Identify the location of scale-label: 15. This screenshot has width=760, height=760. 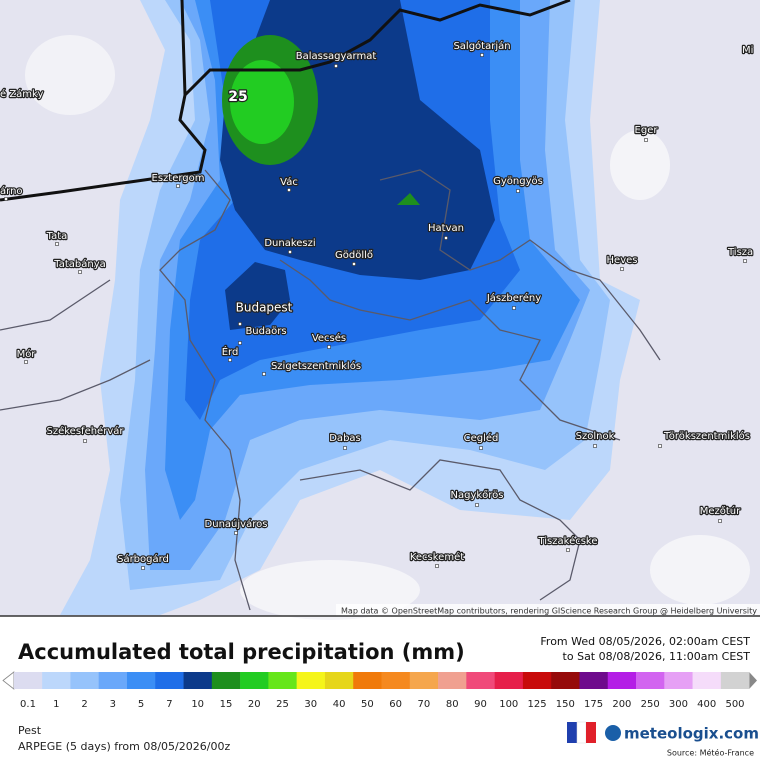
(226, 704).